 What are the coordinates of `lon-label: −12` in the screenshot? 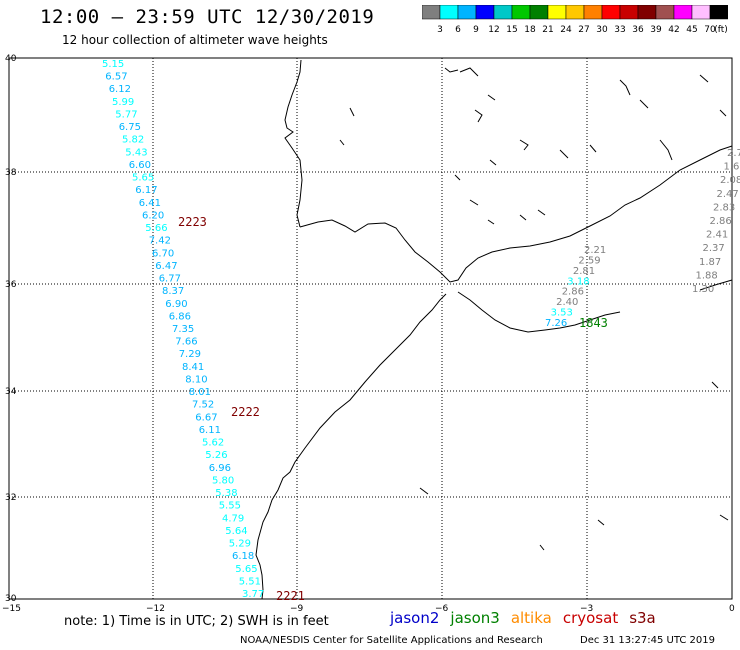 It's located at (155, 609).